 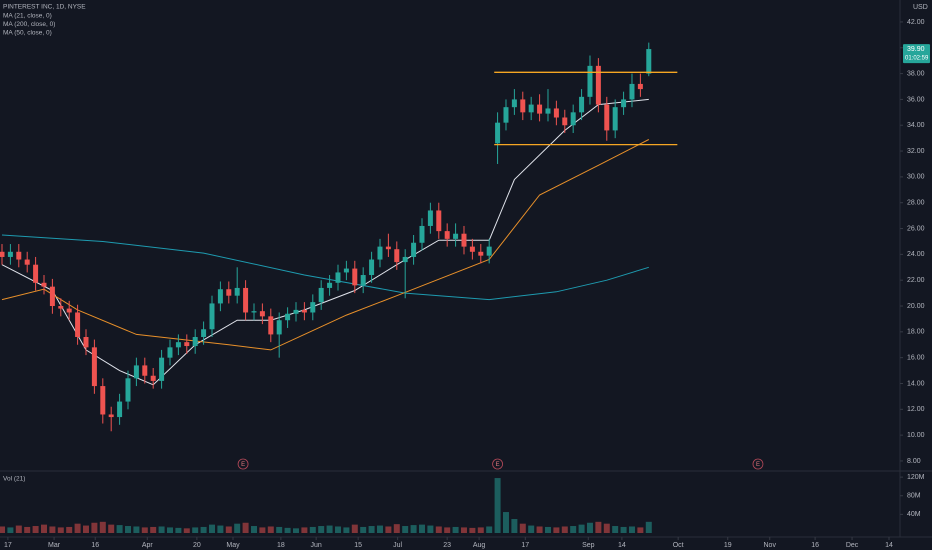 I want to click on x-tick-label: 18, so click(x=281, y=545).